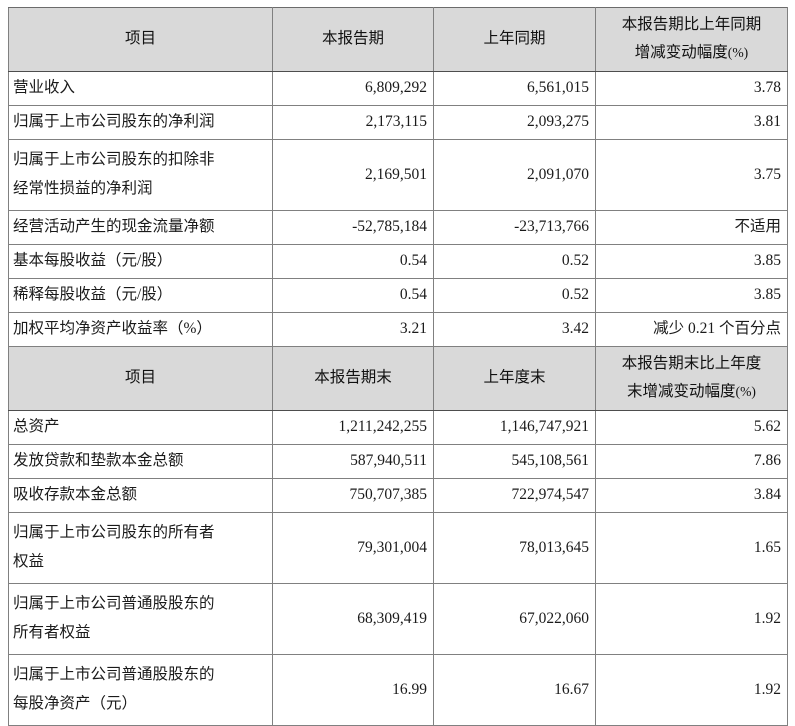 This screenshot has height=726, width=795. What do you see at coordinates (575, 328) in the screenshot?
I see `row-value-previous-text: 3.42` at bounding box center [575, 328].